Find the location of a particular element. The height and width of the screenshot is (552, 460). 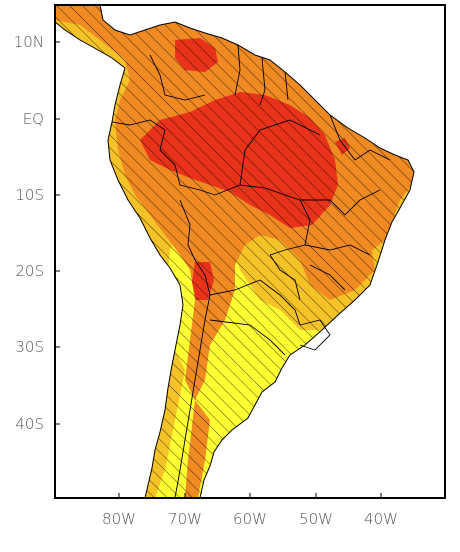

lat-label-40s: 40S is located at coordinates (29, 424).